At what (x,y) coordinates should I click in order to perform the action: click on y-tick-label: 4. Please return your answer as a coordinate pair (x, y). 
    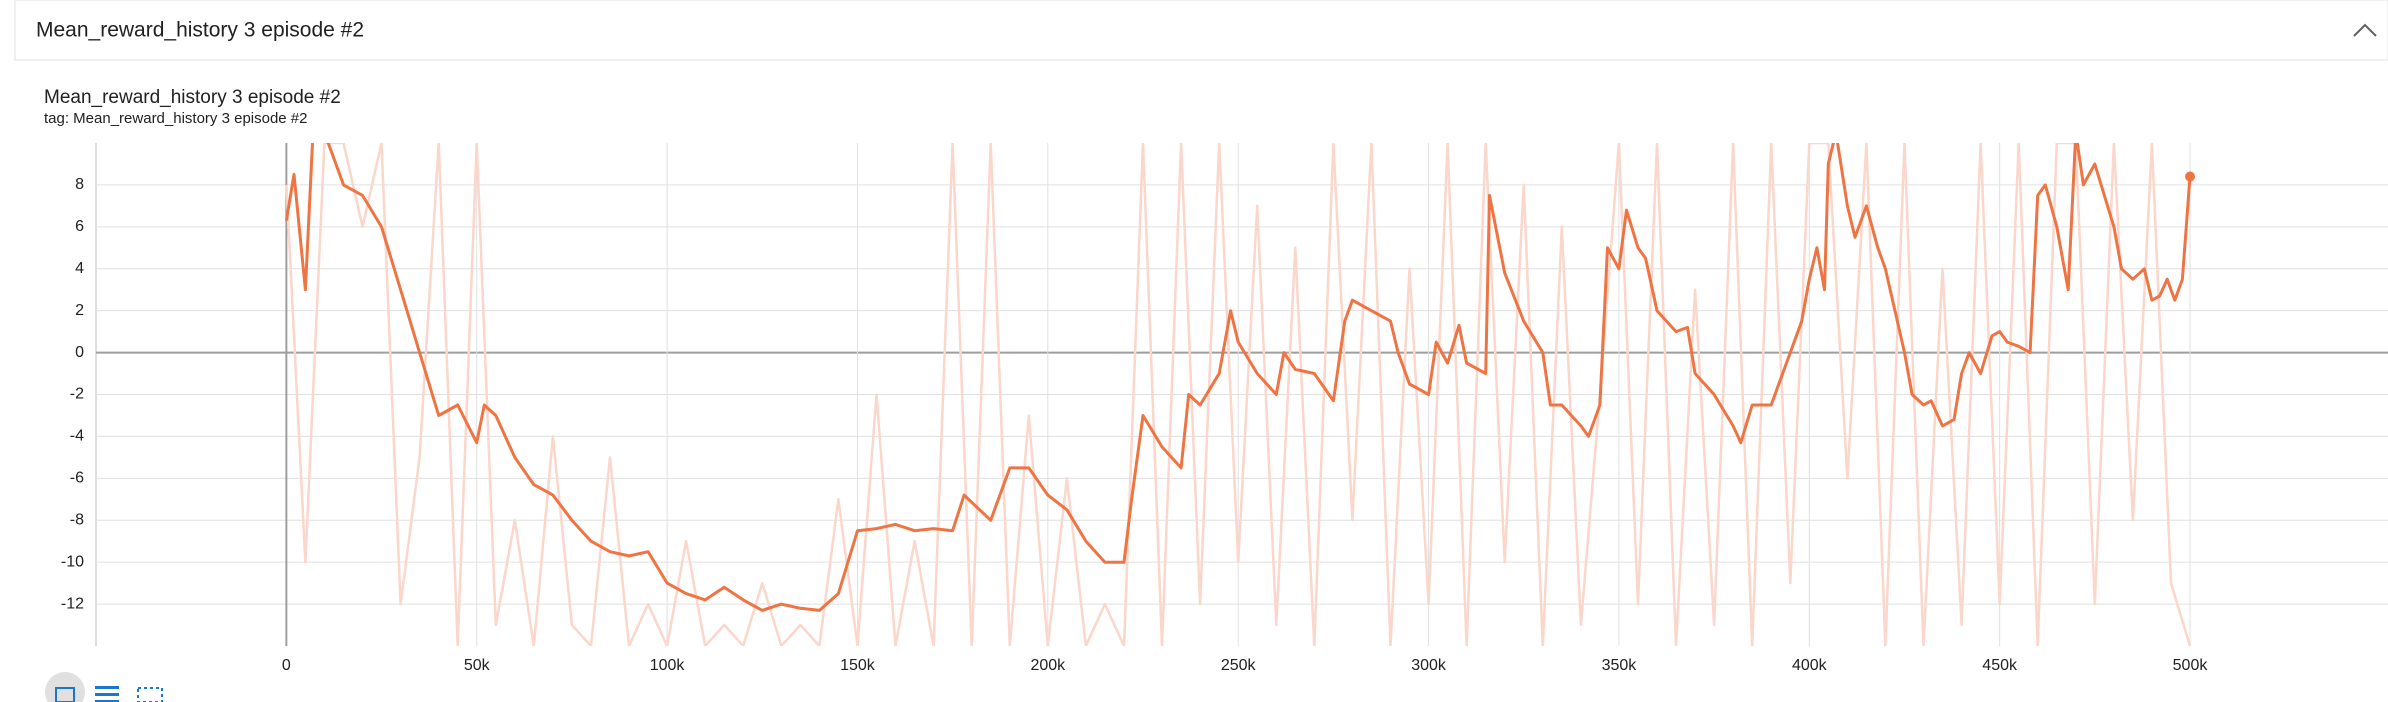
    Looking at the image, I should click on (79, 268).